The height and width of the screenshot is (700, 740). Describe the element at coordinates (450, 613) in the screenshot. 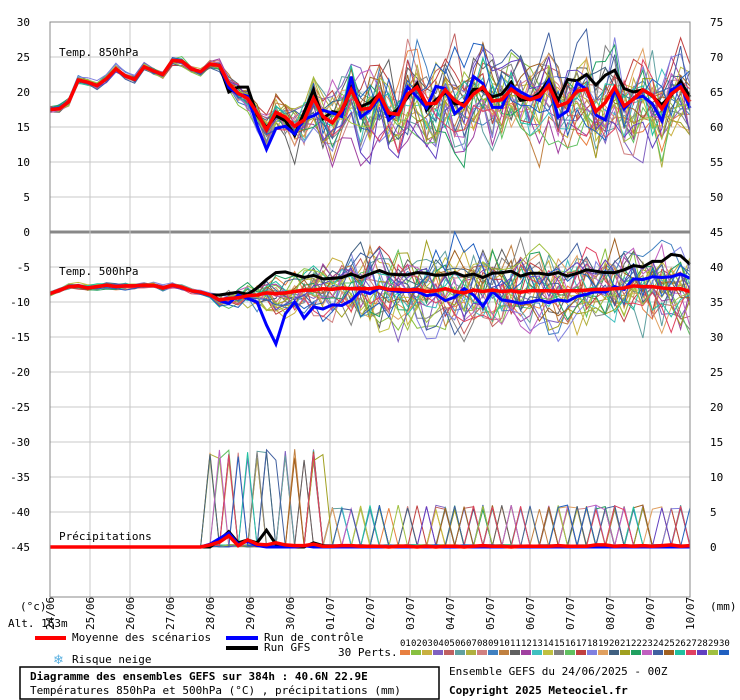

I see `date-tick-label: 04/07` at that location.